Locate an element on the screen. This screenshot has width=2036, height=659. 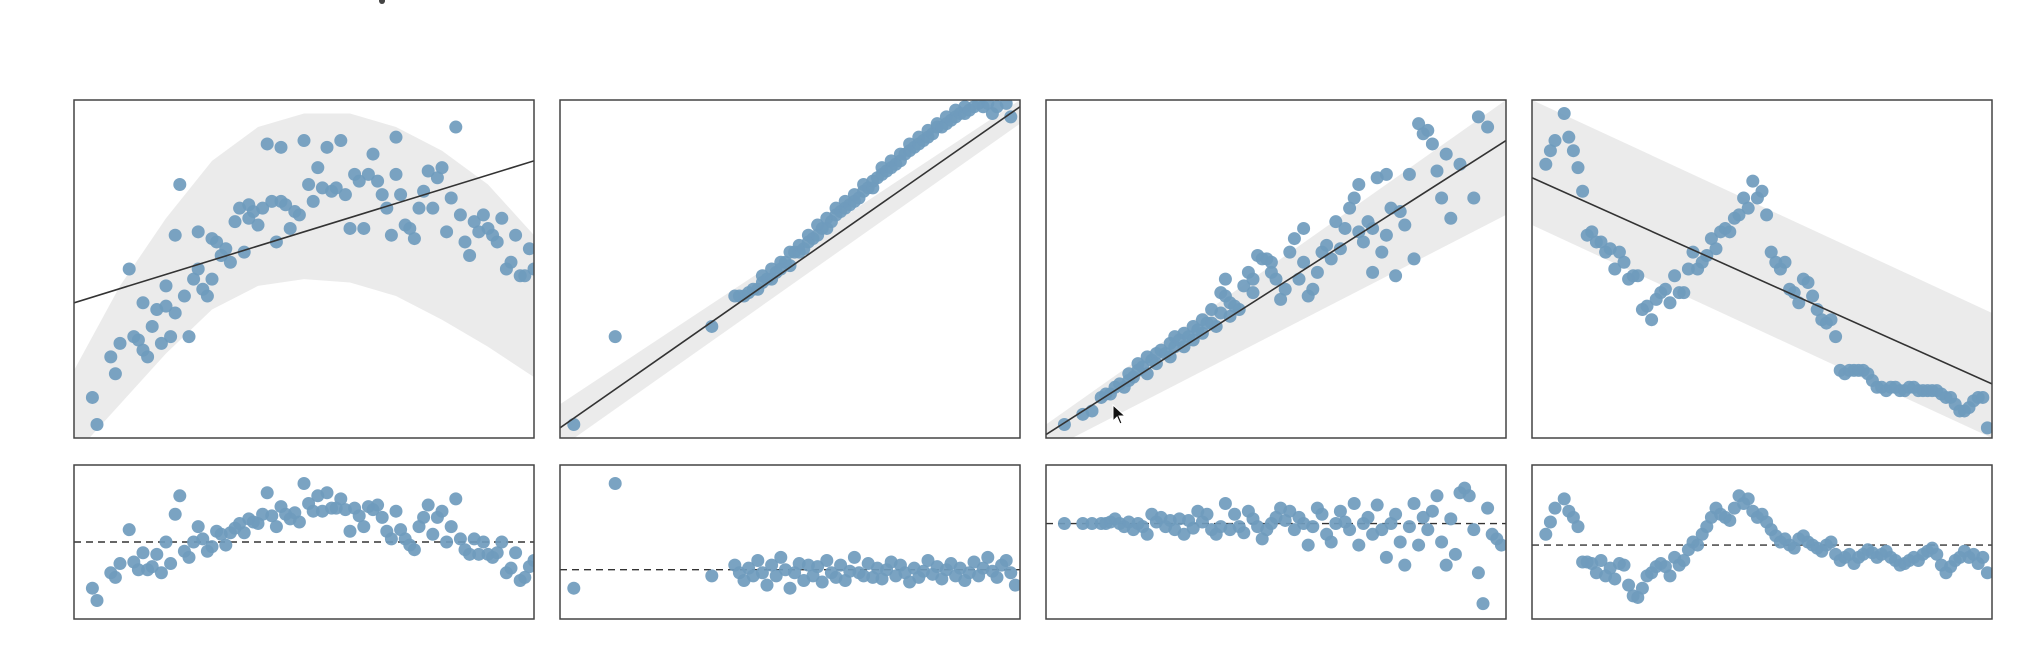
plot-area is located at coordinates (1762, 269).